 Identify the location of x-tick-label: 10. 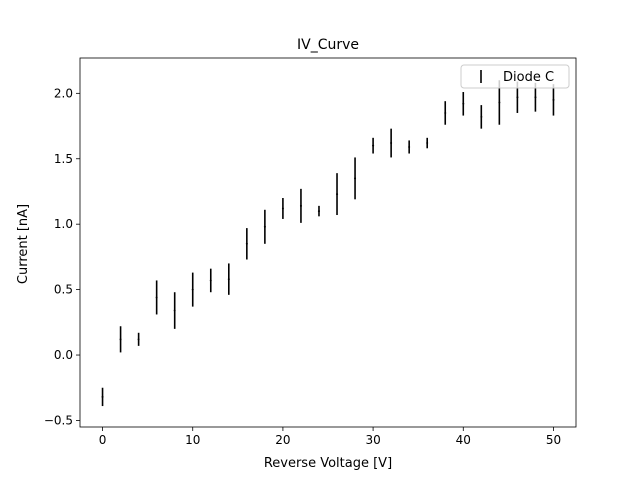
(192, 440).